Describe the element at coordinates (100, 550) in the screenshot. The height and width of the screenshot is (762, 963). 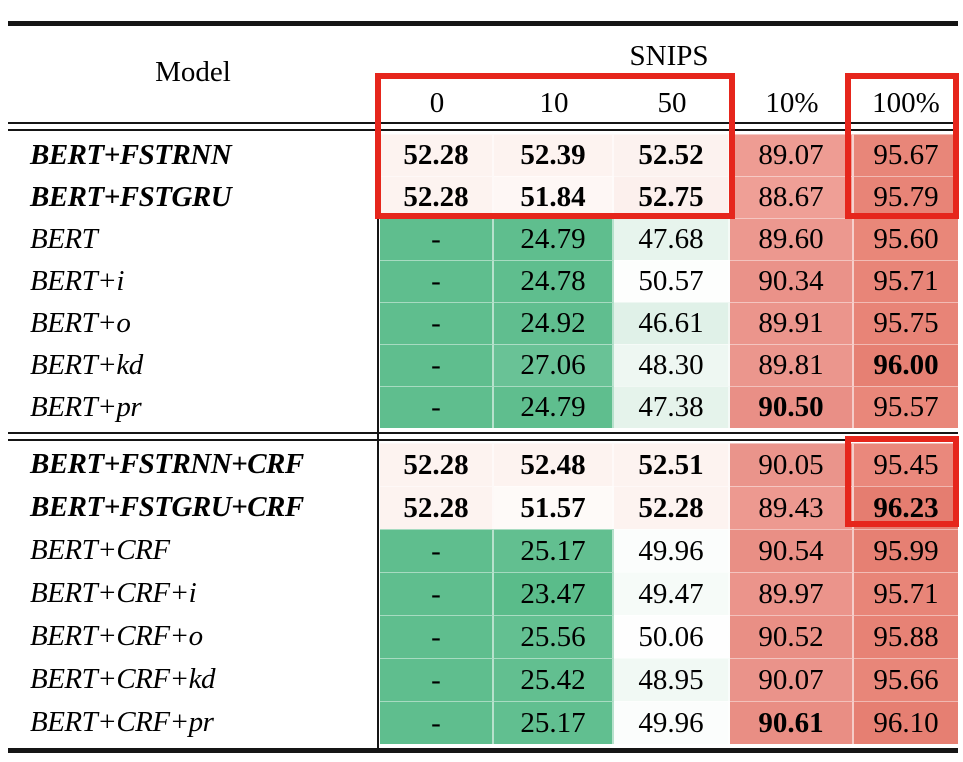
I see `model-name: BERT+CRF` at that location.